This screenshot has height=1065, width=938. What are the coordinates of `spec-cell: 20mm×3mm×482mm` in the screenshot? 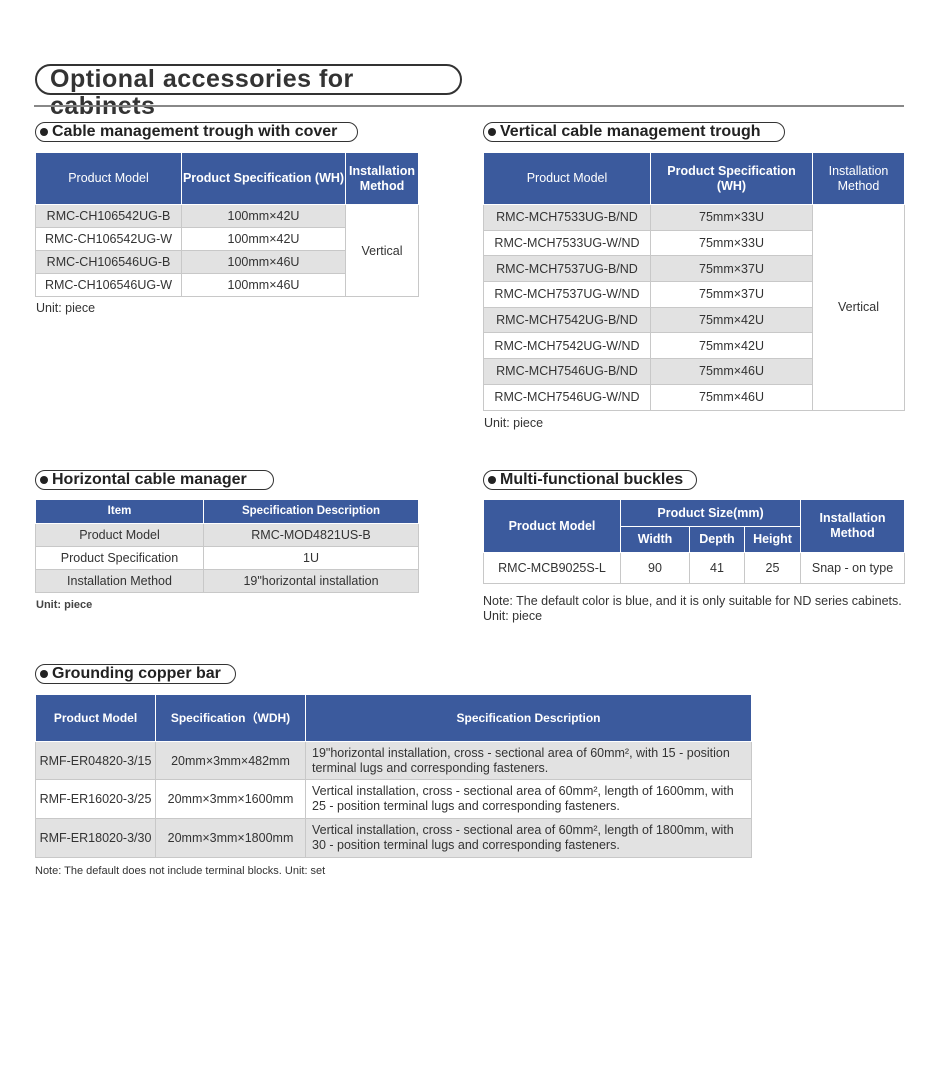 It's located at (230, 760).